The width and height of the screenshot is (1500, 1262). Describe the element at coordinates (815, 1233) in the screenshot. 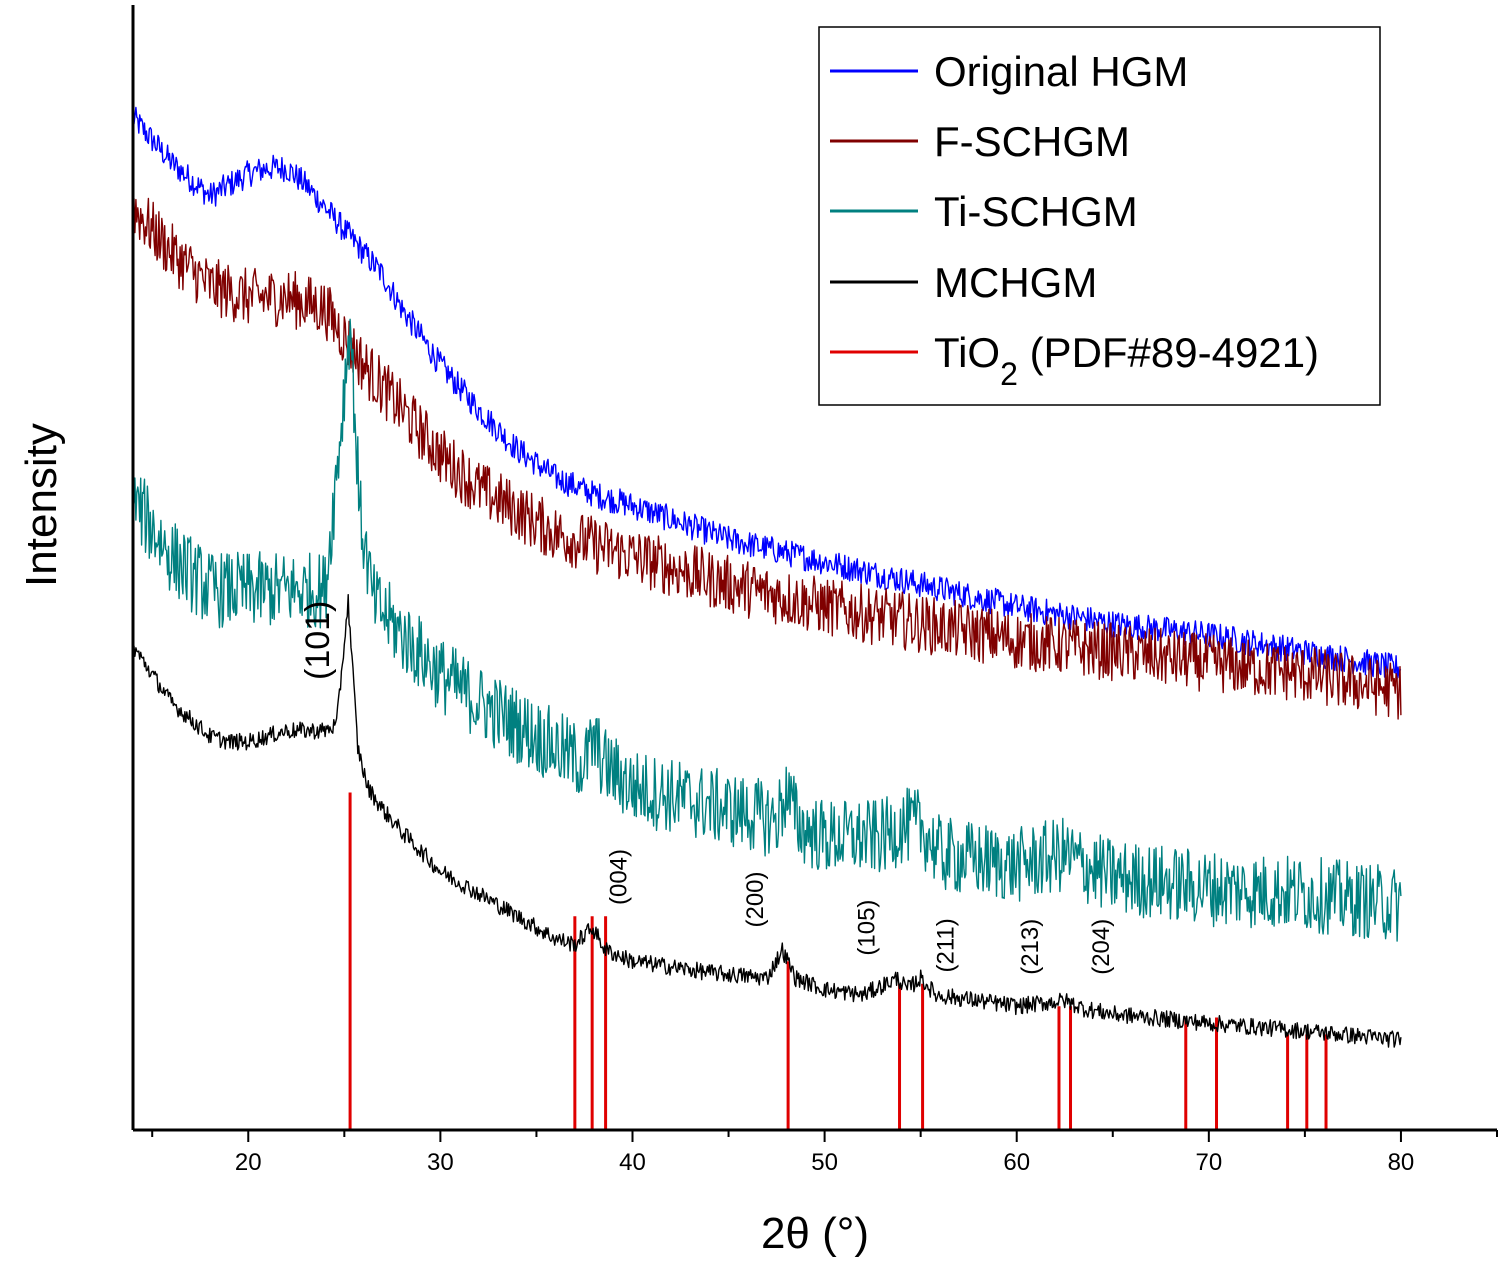

I see `x-axis-title: 2θ (°)` at that location.